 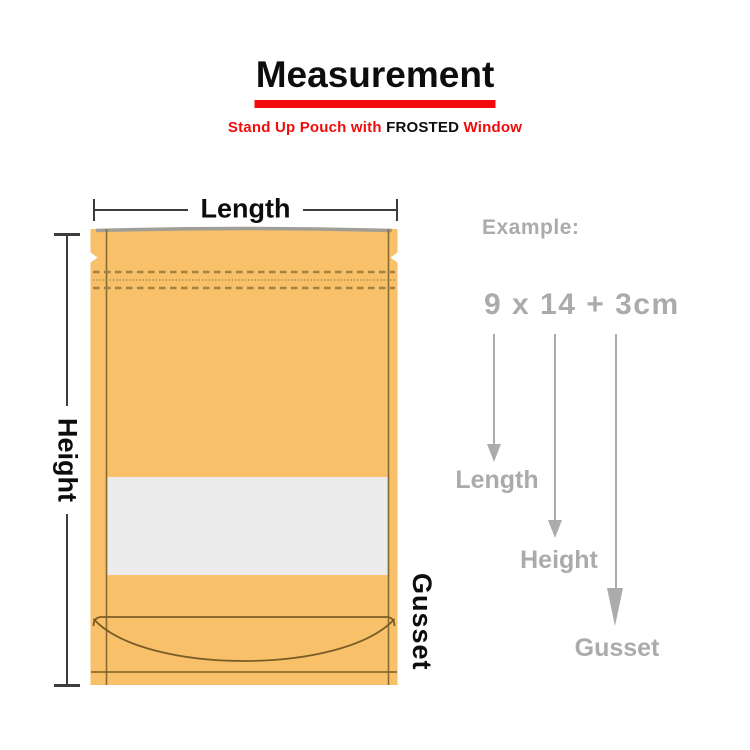 What do you see at coordinates (244, 229) in the screenshot?
I see `pouch-top-edge-shading` at bounding box center [244, 229].